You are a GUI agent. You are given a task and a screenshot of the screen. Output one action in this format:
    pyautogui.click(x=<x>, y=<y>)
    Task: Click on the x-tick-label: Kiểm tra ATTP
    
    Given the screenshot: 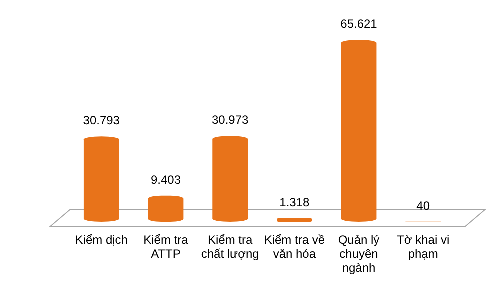 What is the action you would take?
    pyautogui.click(x=166, y=247)
    